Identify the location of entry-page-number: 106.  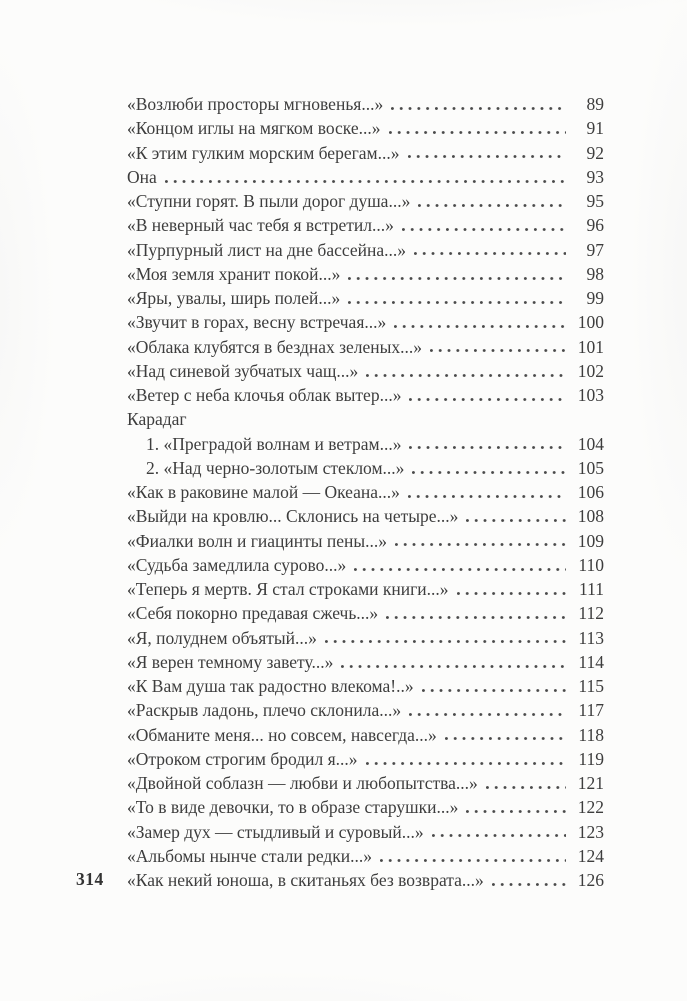
(590, 492).